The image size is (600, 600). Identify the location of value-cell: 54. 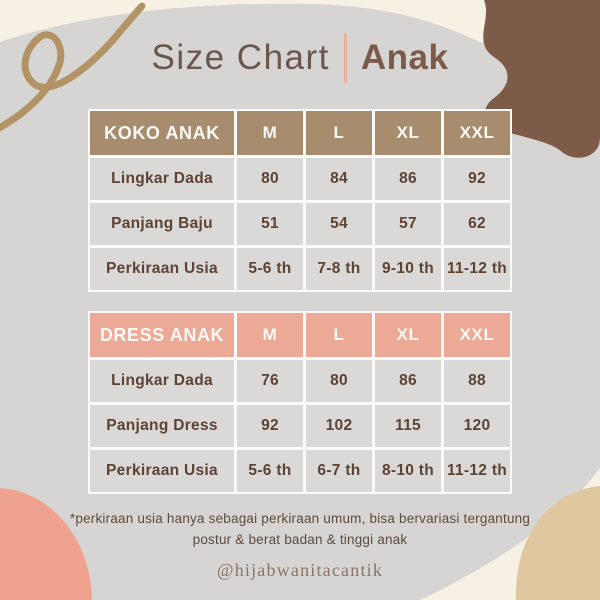
(339, 224).